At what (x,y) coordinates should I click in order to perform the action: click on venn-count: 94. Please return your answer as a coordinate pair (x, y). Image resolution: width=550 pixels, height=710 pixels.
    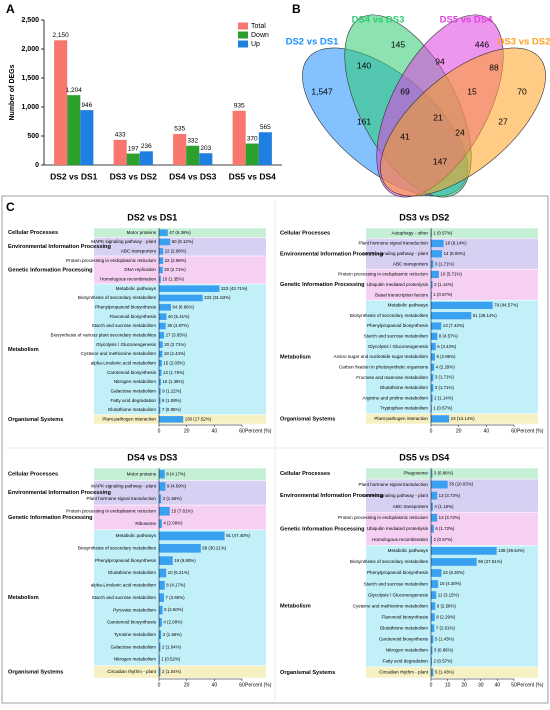
    Looking at the image, I should click on (440, 61).